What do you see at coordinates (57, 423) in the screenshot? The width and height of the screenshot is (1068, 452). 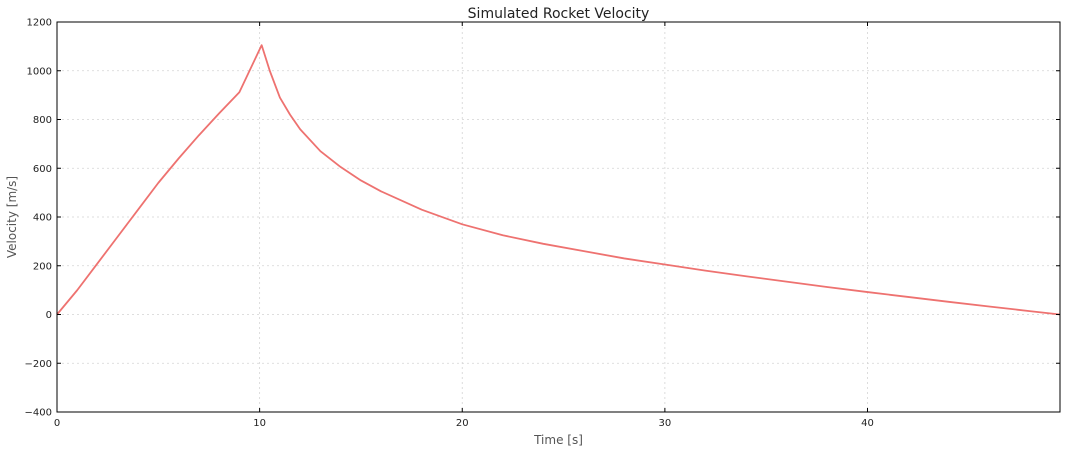 I see `x-tick-label: 0` at bounding box center [57, 423].